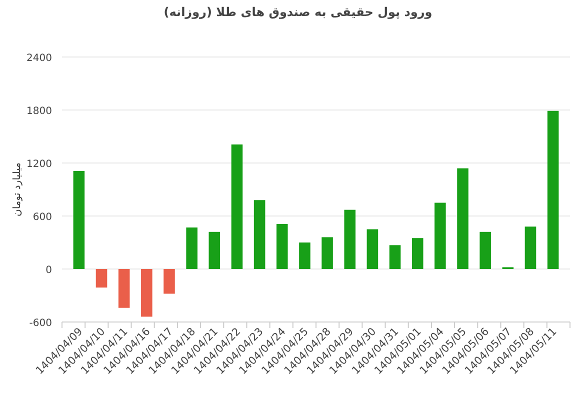 This screenshot has width=576, height=396. Describe the element at coordinates (298, 12) in the screenshot. I see `chart-title: ورود پول حقیقی به صندوق های طلا (روزانه)` at that location.